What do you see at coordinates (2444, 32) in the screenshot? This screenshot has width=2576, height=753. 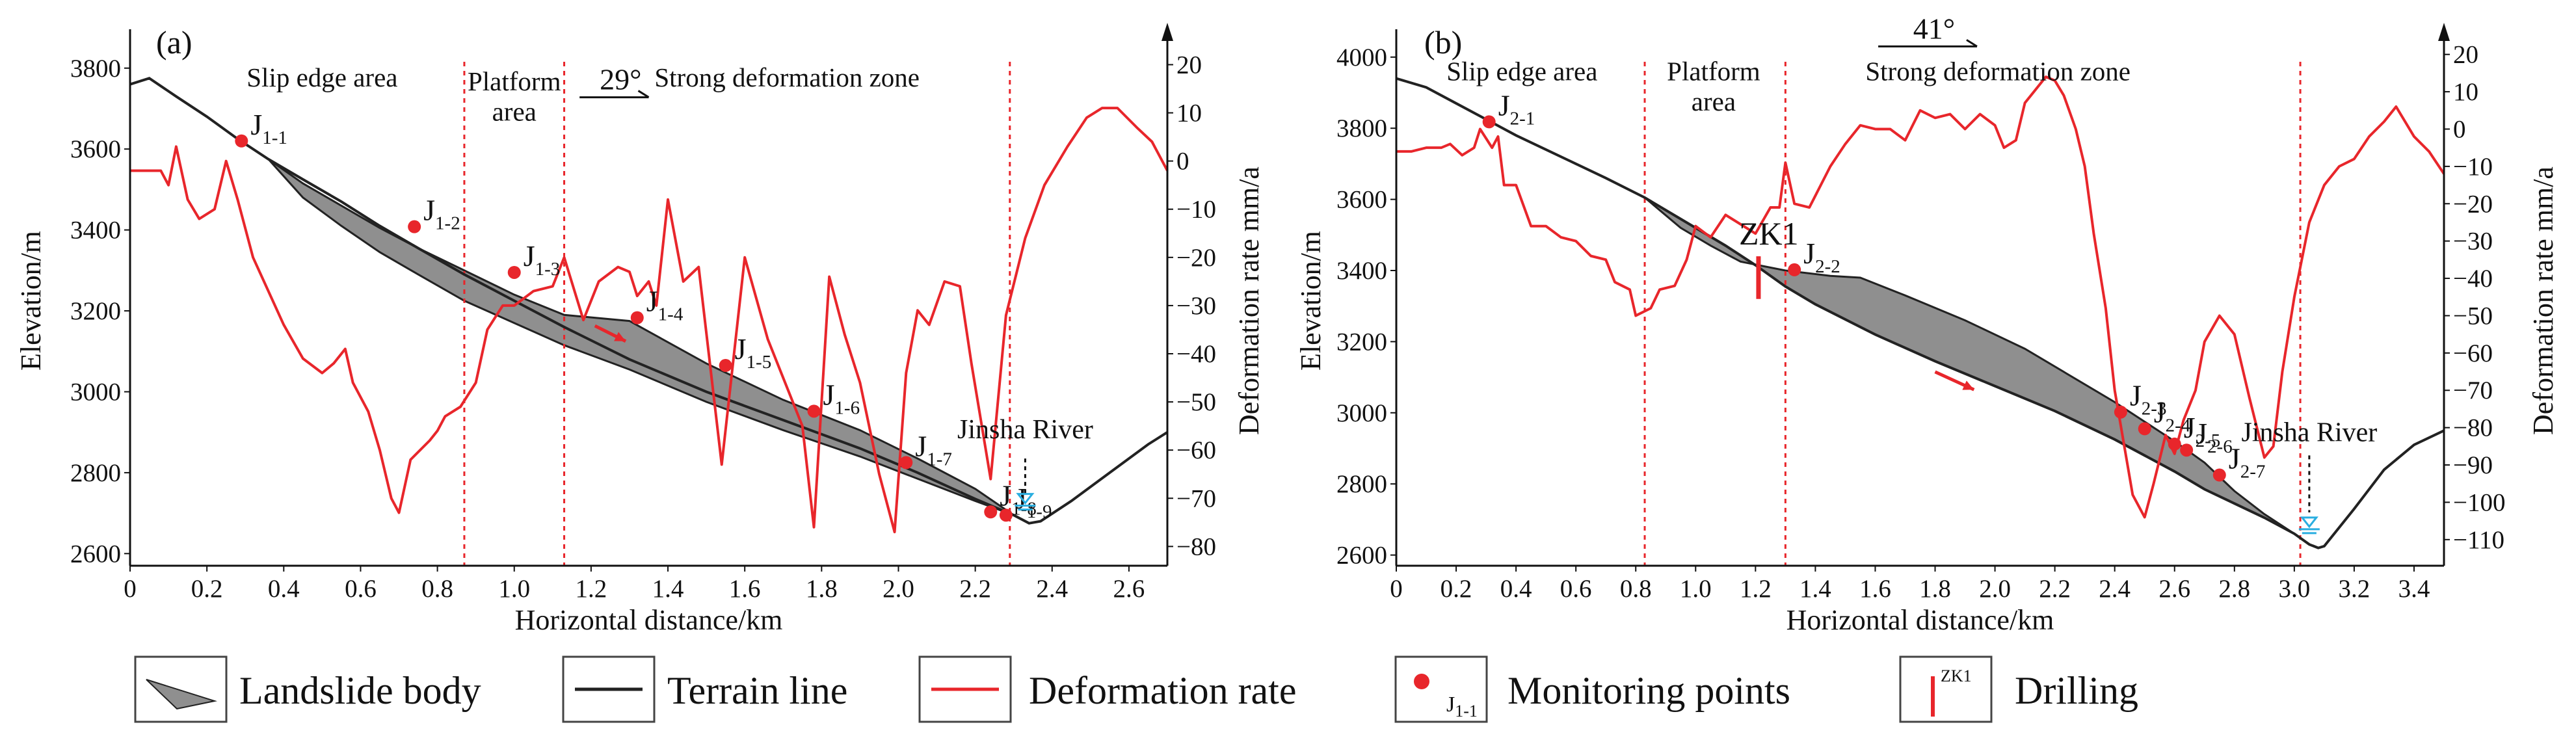 I see `y-axis-right-arrowhead` at bounding box center [2444, 32].